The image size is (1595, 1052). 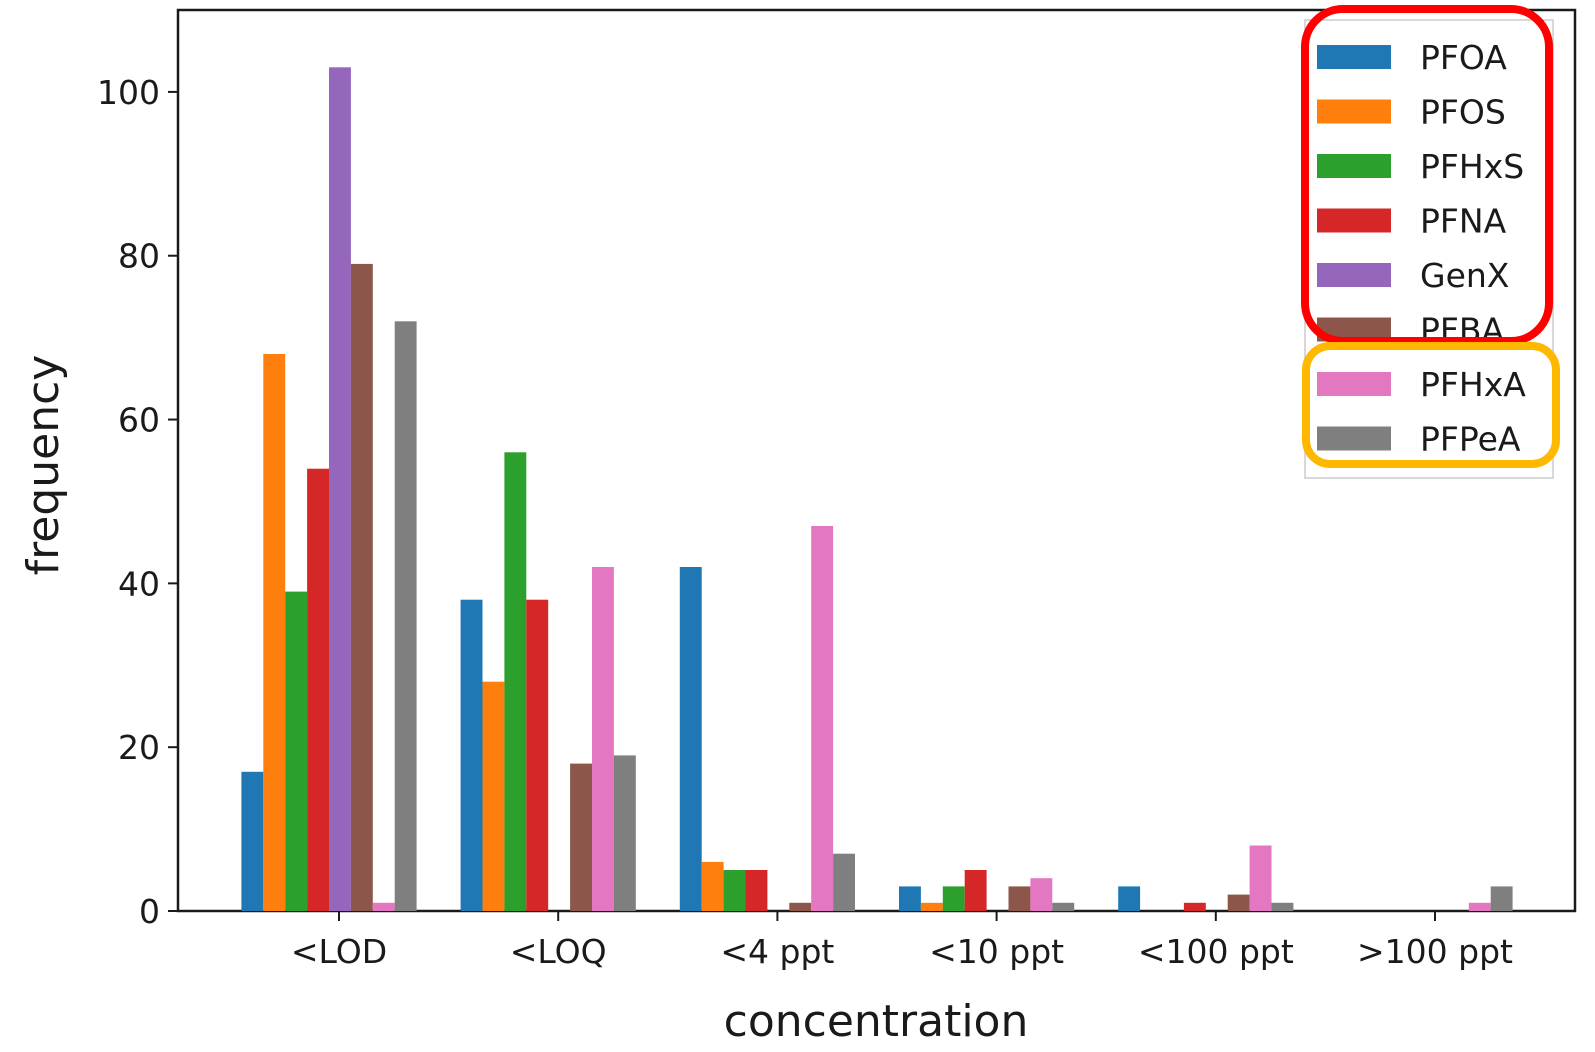 What do you see at coordinates (1354, 438) in the screenshot?
I see `legend-swatch-pfpea` at bounding box center [1354, 438].